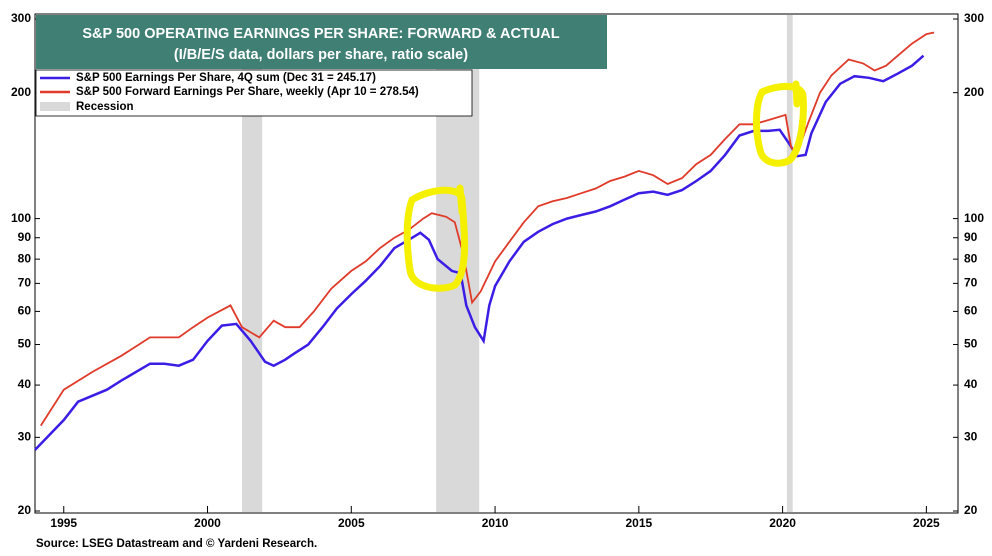 The width and height of the screenshot is (992, 556). What do you see at coordinates (926, 523) in the screenshot?
I see `x-tick-label: 2025` at bounding box center [926, 523].